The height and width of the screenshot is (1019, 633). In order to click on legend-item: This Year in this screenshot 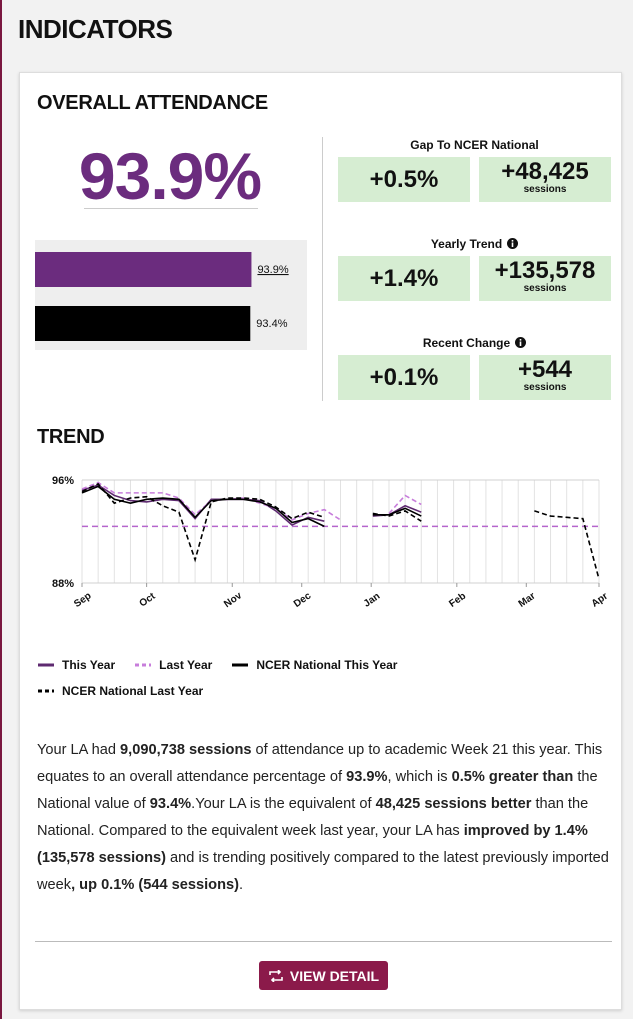, I will do `click(76, 665)`.